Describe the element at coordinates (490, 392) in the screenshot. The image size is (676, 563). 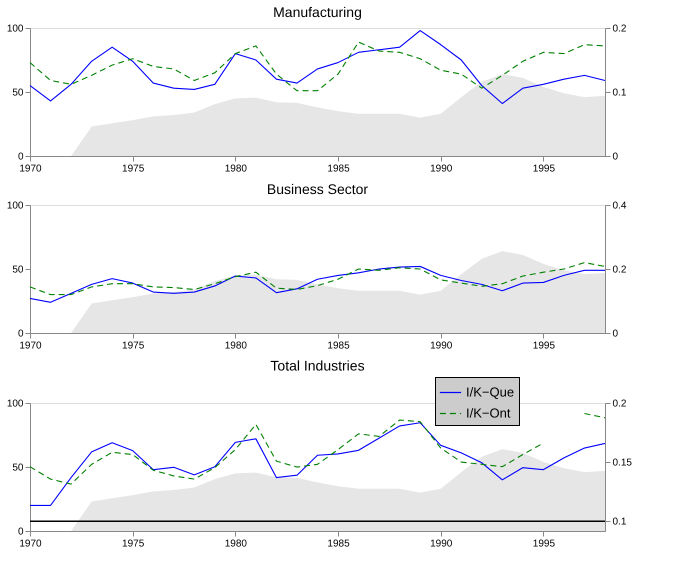
I see `legend-label: I/K−Que` at that location.